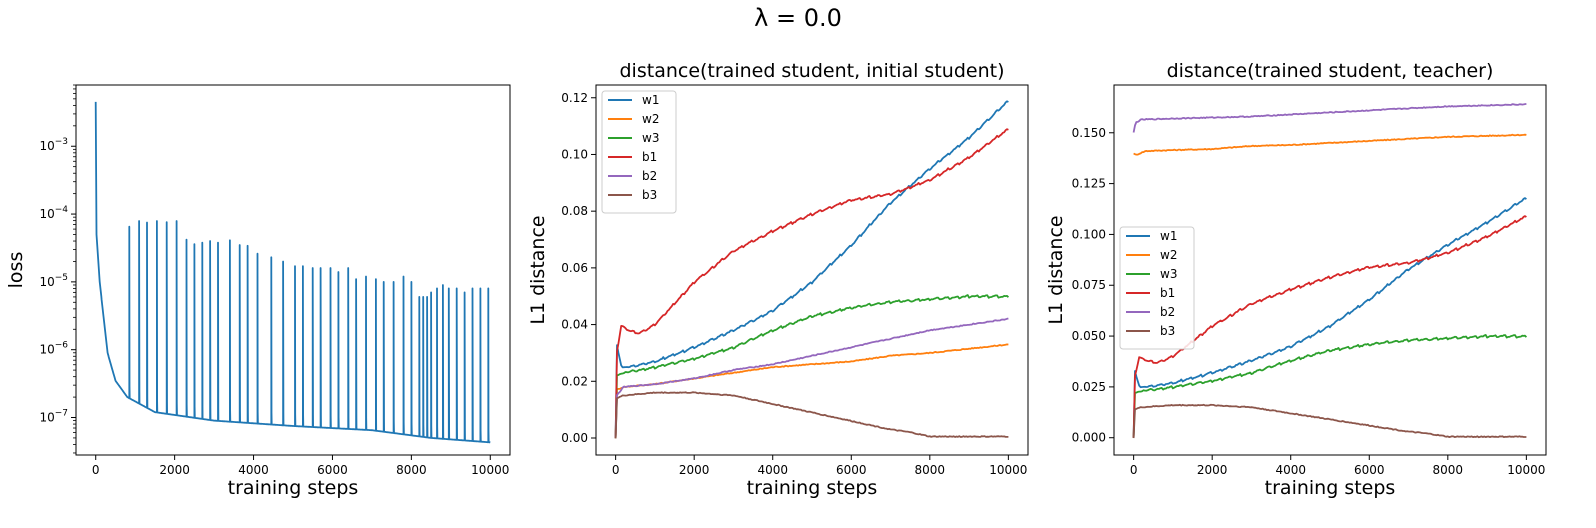 The image size is (1596, 528). I want to click on y-tick-label: 10⁻⁶, so click(53, 349).